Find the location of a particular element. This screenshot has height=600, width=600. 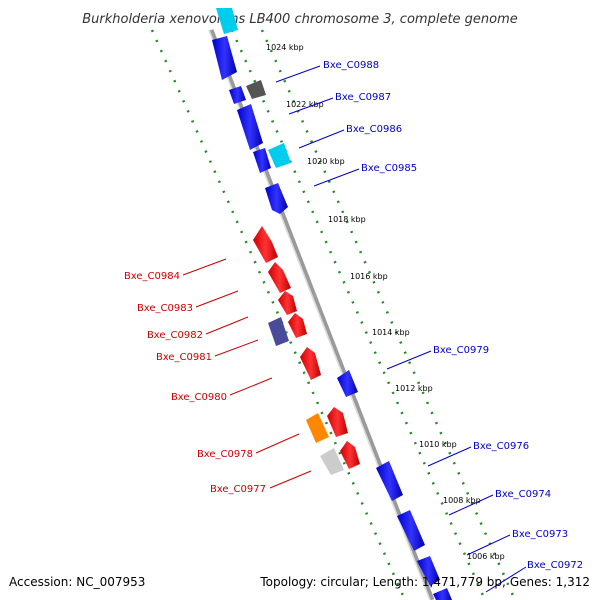

tick-label: 1008 kbp is located at coordinates (462, 500).